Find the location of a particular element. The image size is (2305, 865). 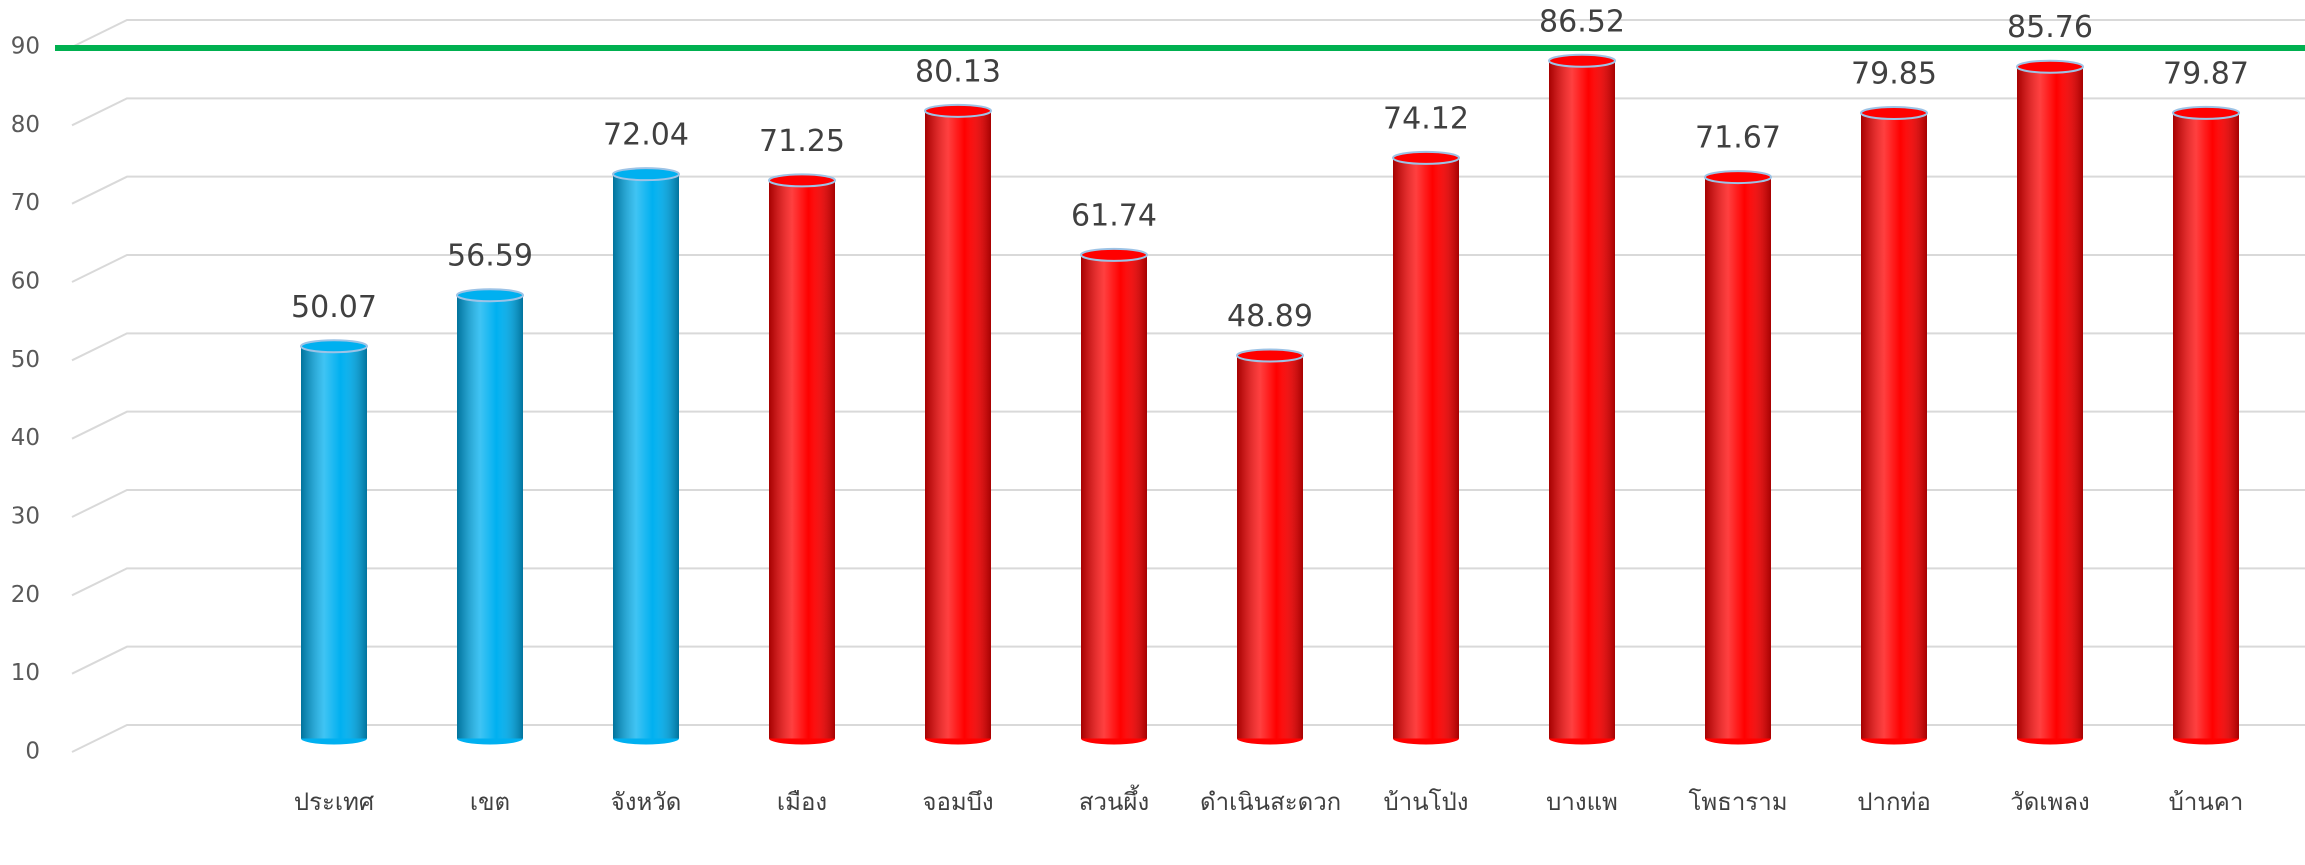

x-tick-label: ดำเนินสะดวก is located at coordinates (1271, 802).